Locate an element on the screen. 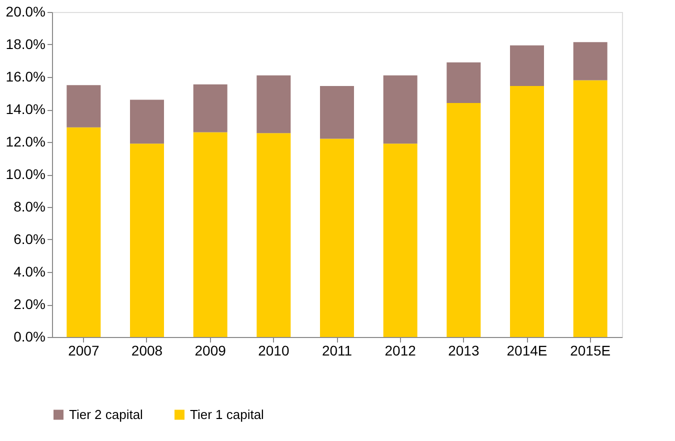 This screenshot has width=675, height=441. x-tick-label: 2008 is located at coordinates (147, 350).